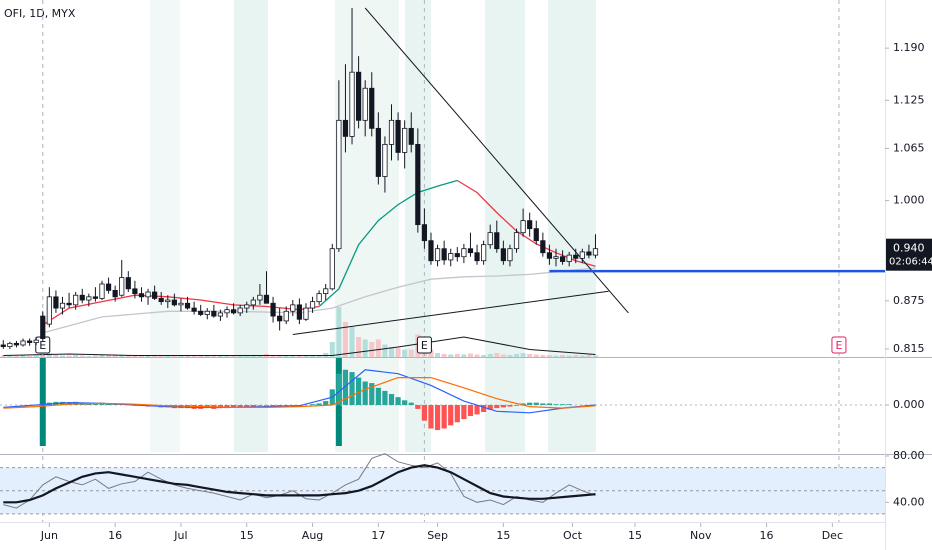 The height and width of the screenshot is (550, 932). I want to click on y-tick-label: 0.000, so click(909, 404).